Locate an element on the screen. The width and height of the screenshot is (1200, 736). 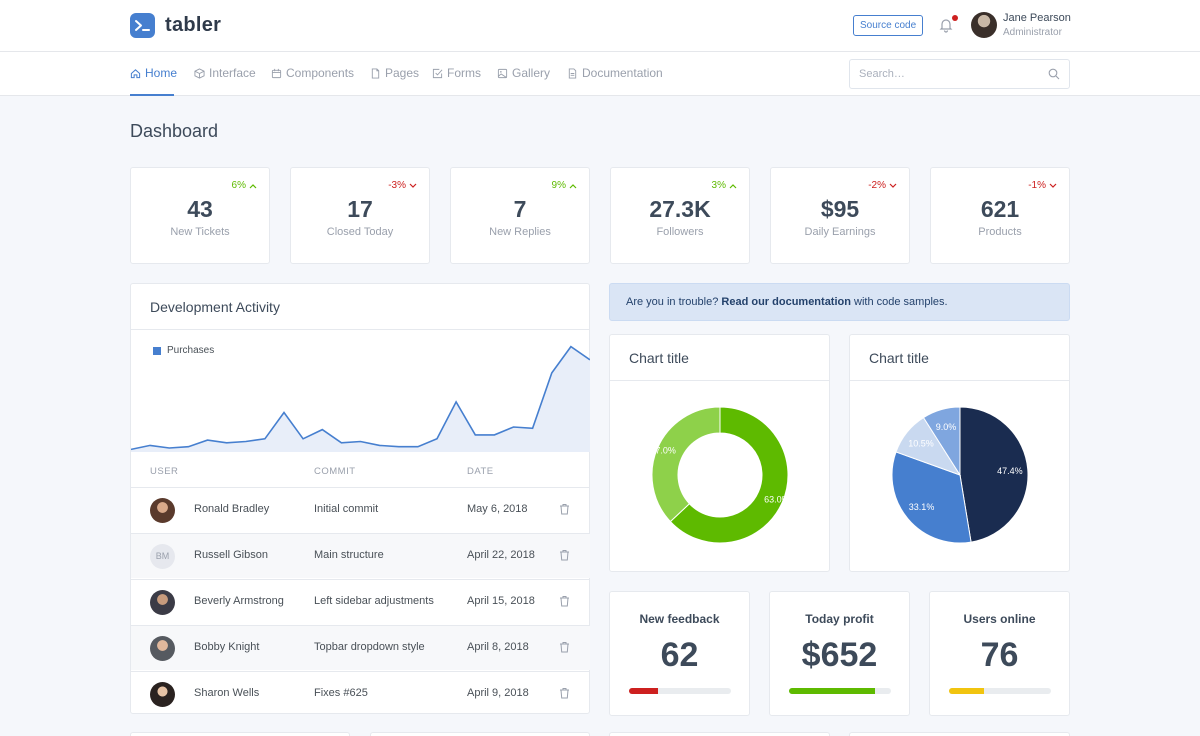
kpi-card: Today profit $652 is located at coordinates (839, 653).